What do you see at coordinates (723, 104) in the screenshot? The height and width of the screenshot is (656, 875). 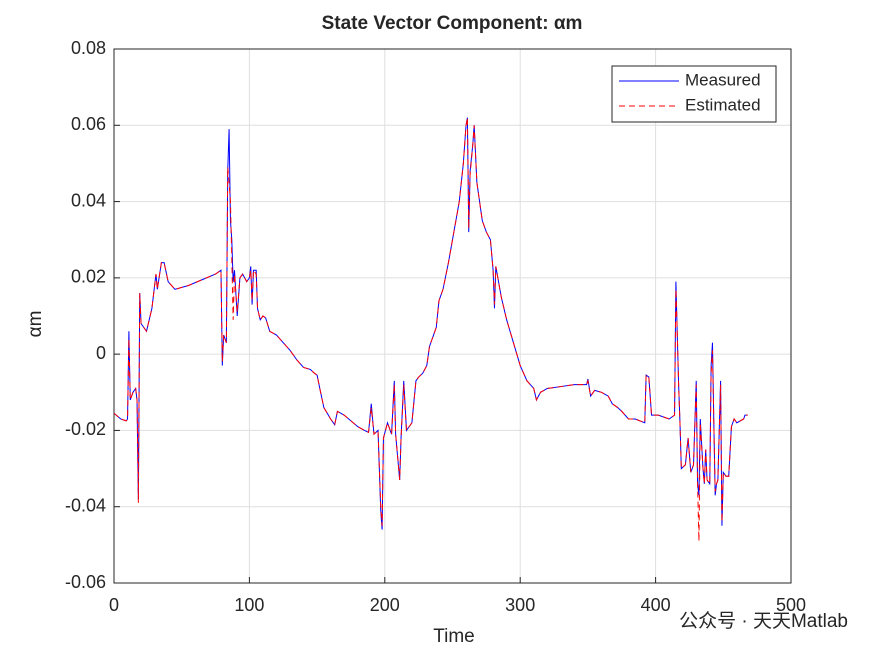 I see `legend-label: Estimated` at bounding box center [723, 104].